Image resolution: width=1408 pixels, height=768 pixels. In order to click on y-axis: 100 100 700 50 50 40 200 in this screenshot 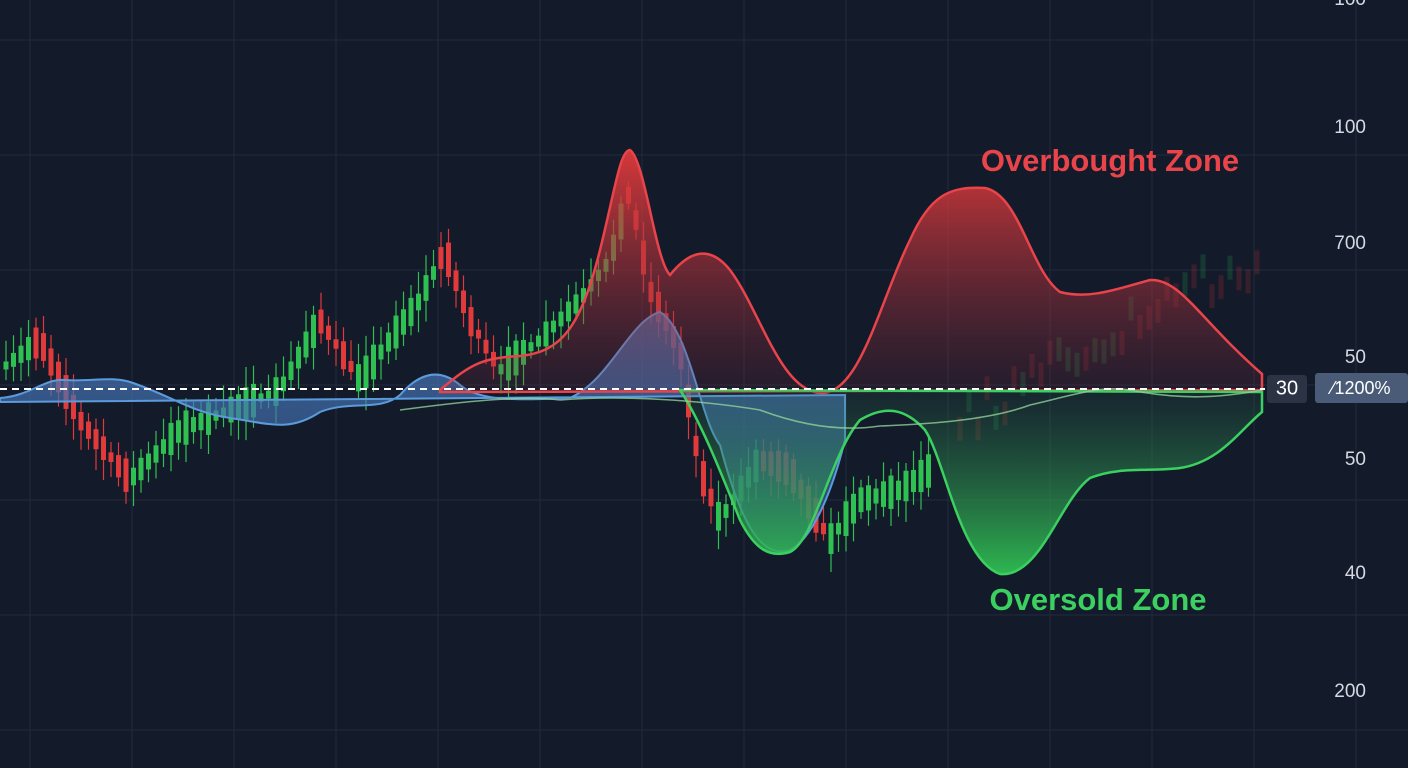, I will do `click(1350, 351)`.